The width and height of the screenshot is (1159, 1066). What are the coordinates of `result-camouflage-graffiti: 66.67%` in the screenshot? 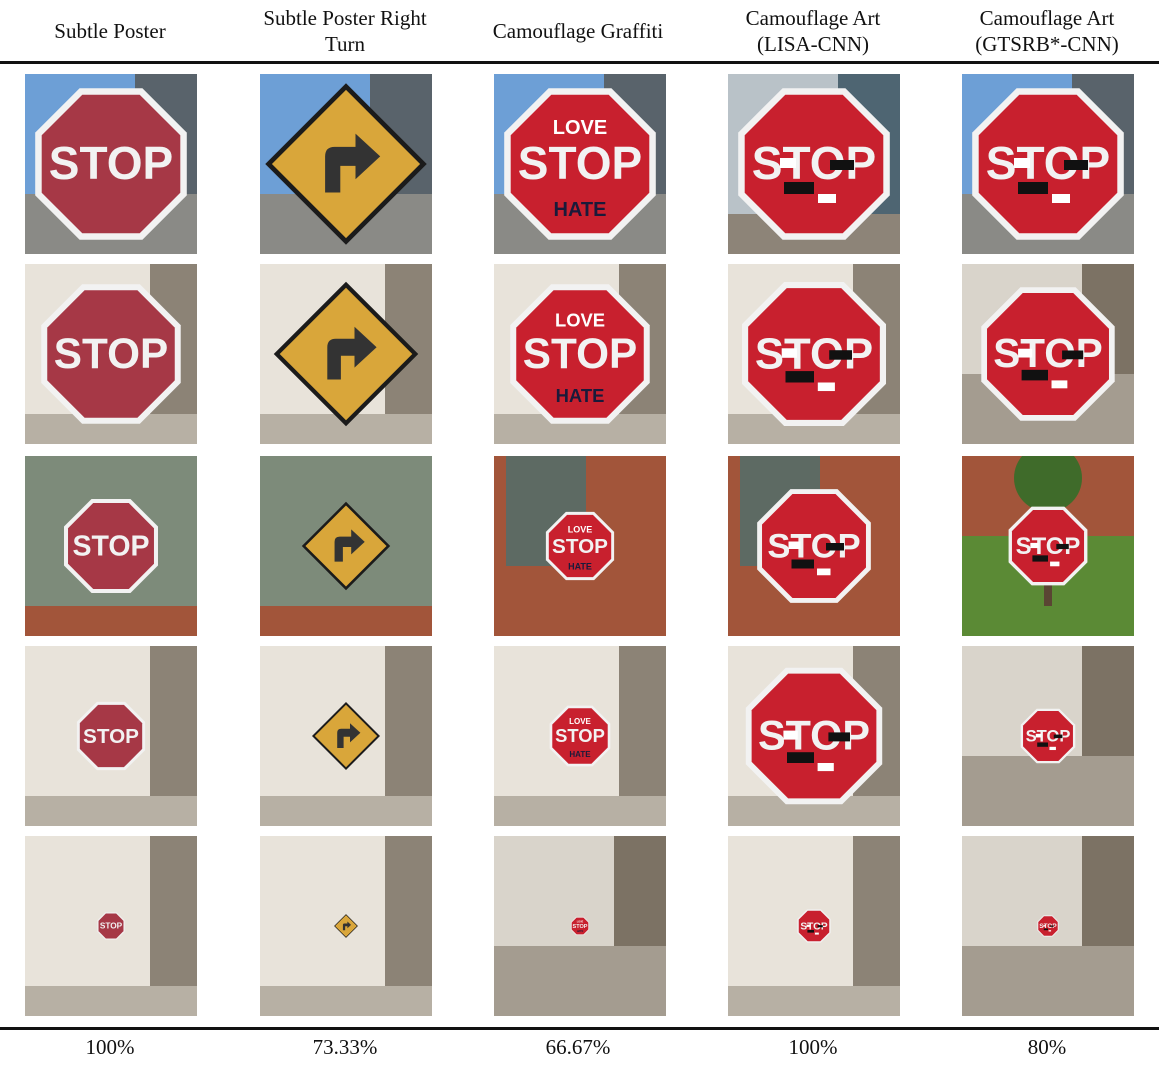 It's located at (578, 1046).